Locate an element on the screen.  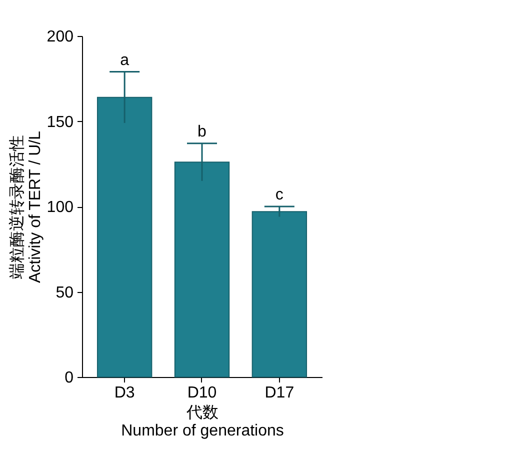
x-axis-title: 代数 Number of generations is located at coordinates (202, 422).